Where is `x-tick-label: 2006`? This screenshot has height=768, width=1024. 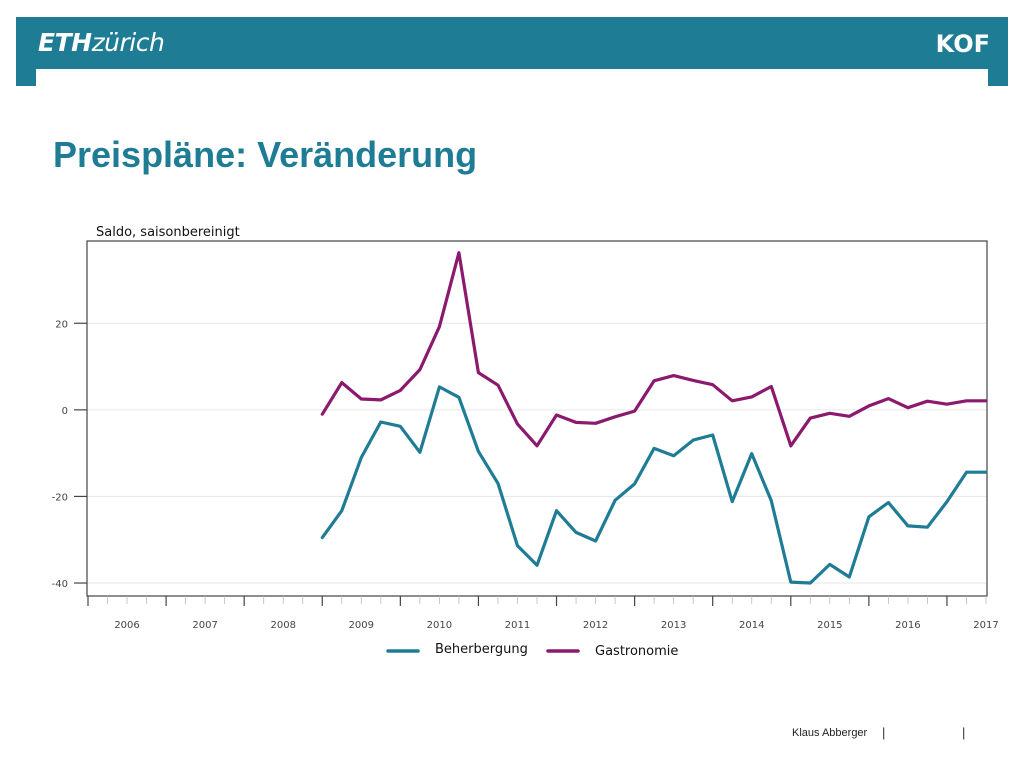 x-tick-label: 2006 is located at coordinates (126, 625).